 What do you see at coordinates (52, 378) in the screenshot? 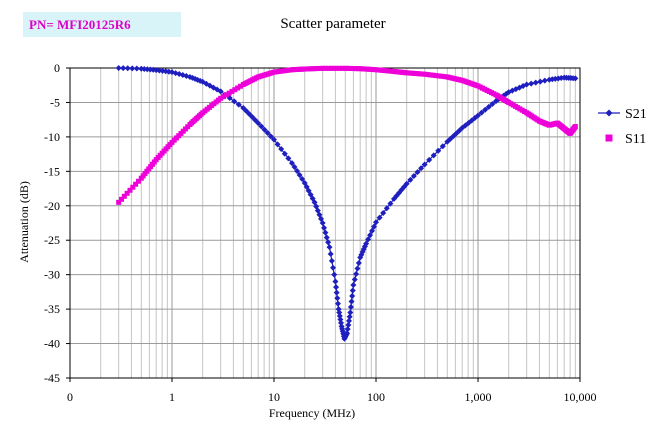
I see `y-tick-label: -45` at bounding box center [52, 378].